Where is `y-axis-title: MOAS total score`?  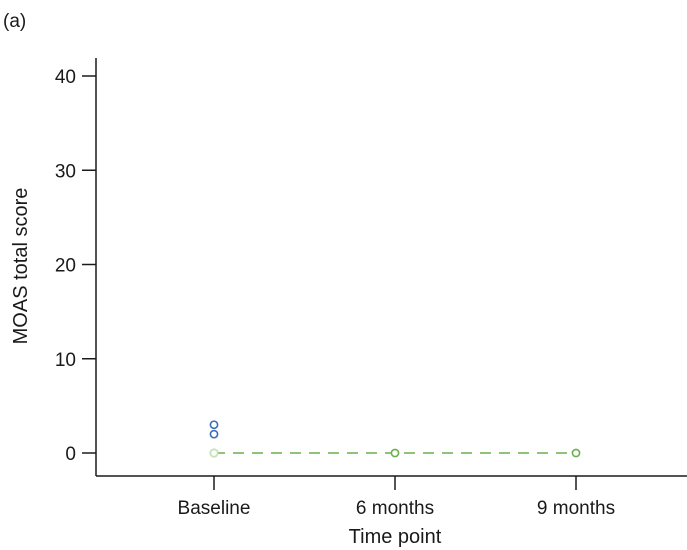 y-axis-title: MOAS total score is located at coordinates (21, 266).